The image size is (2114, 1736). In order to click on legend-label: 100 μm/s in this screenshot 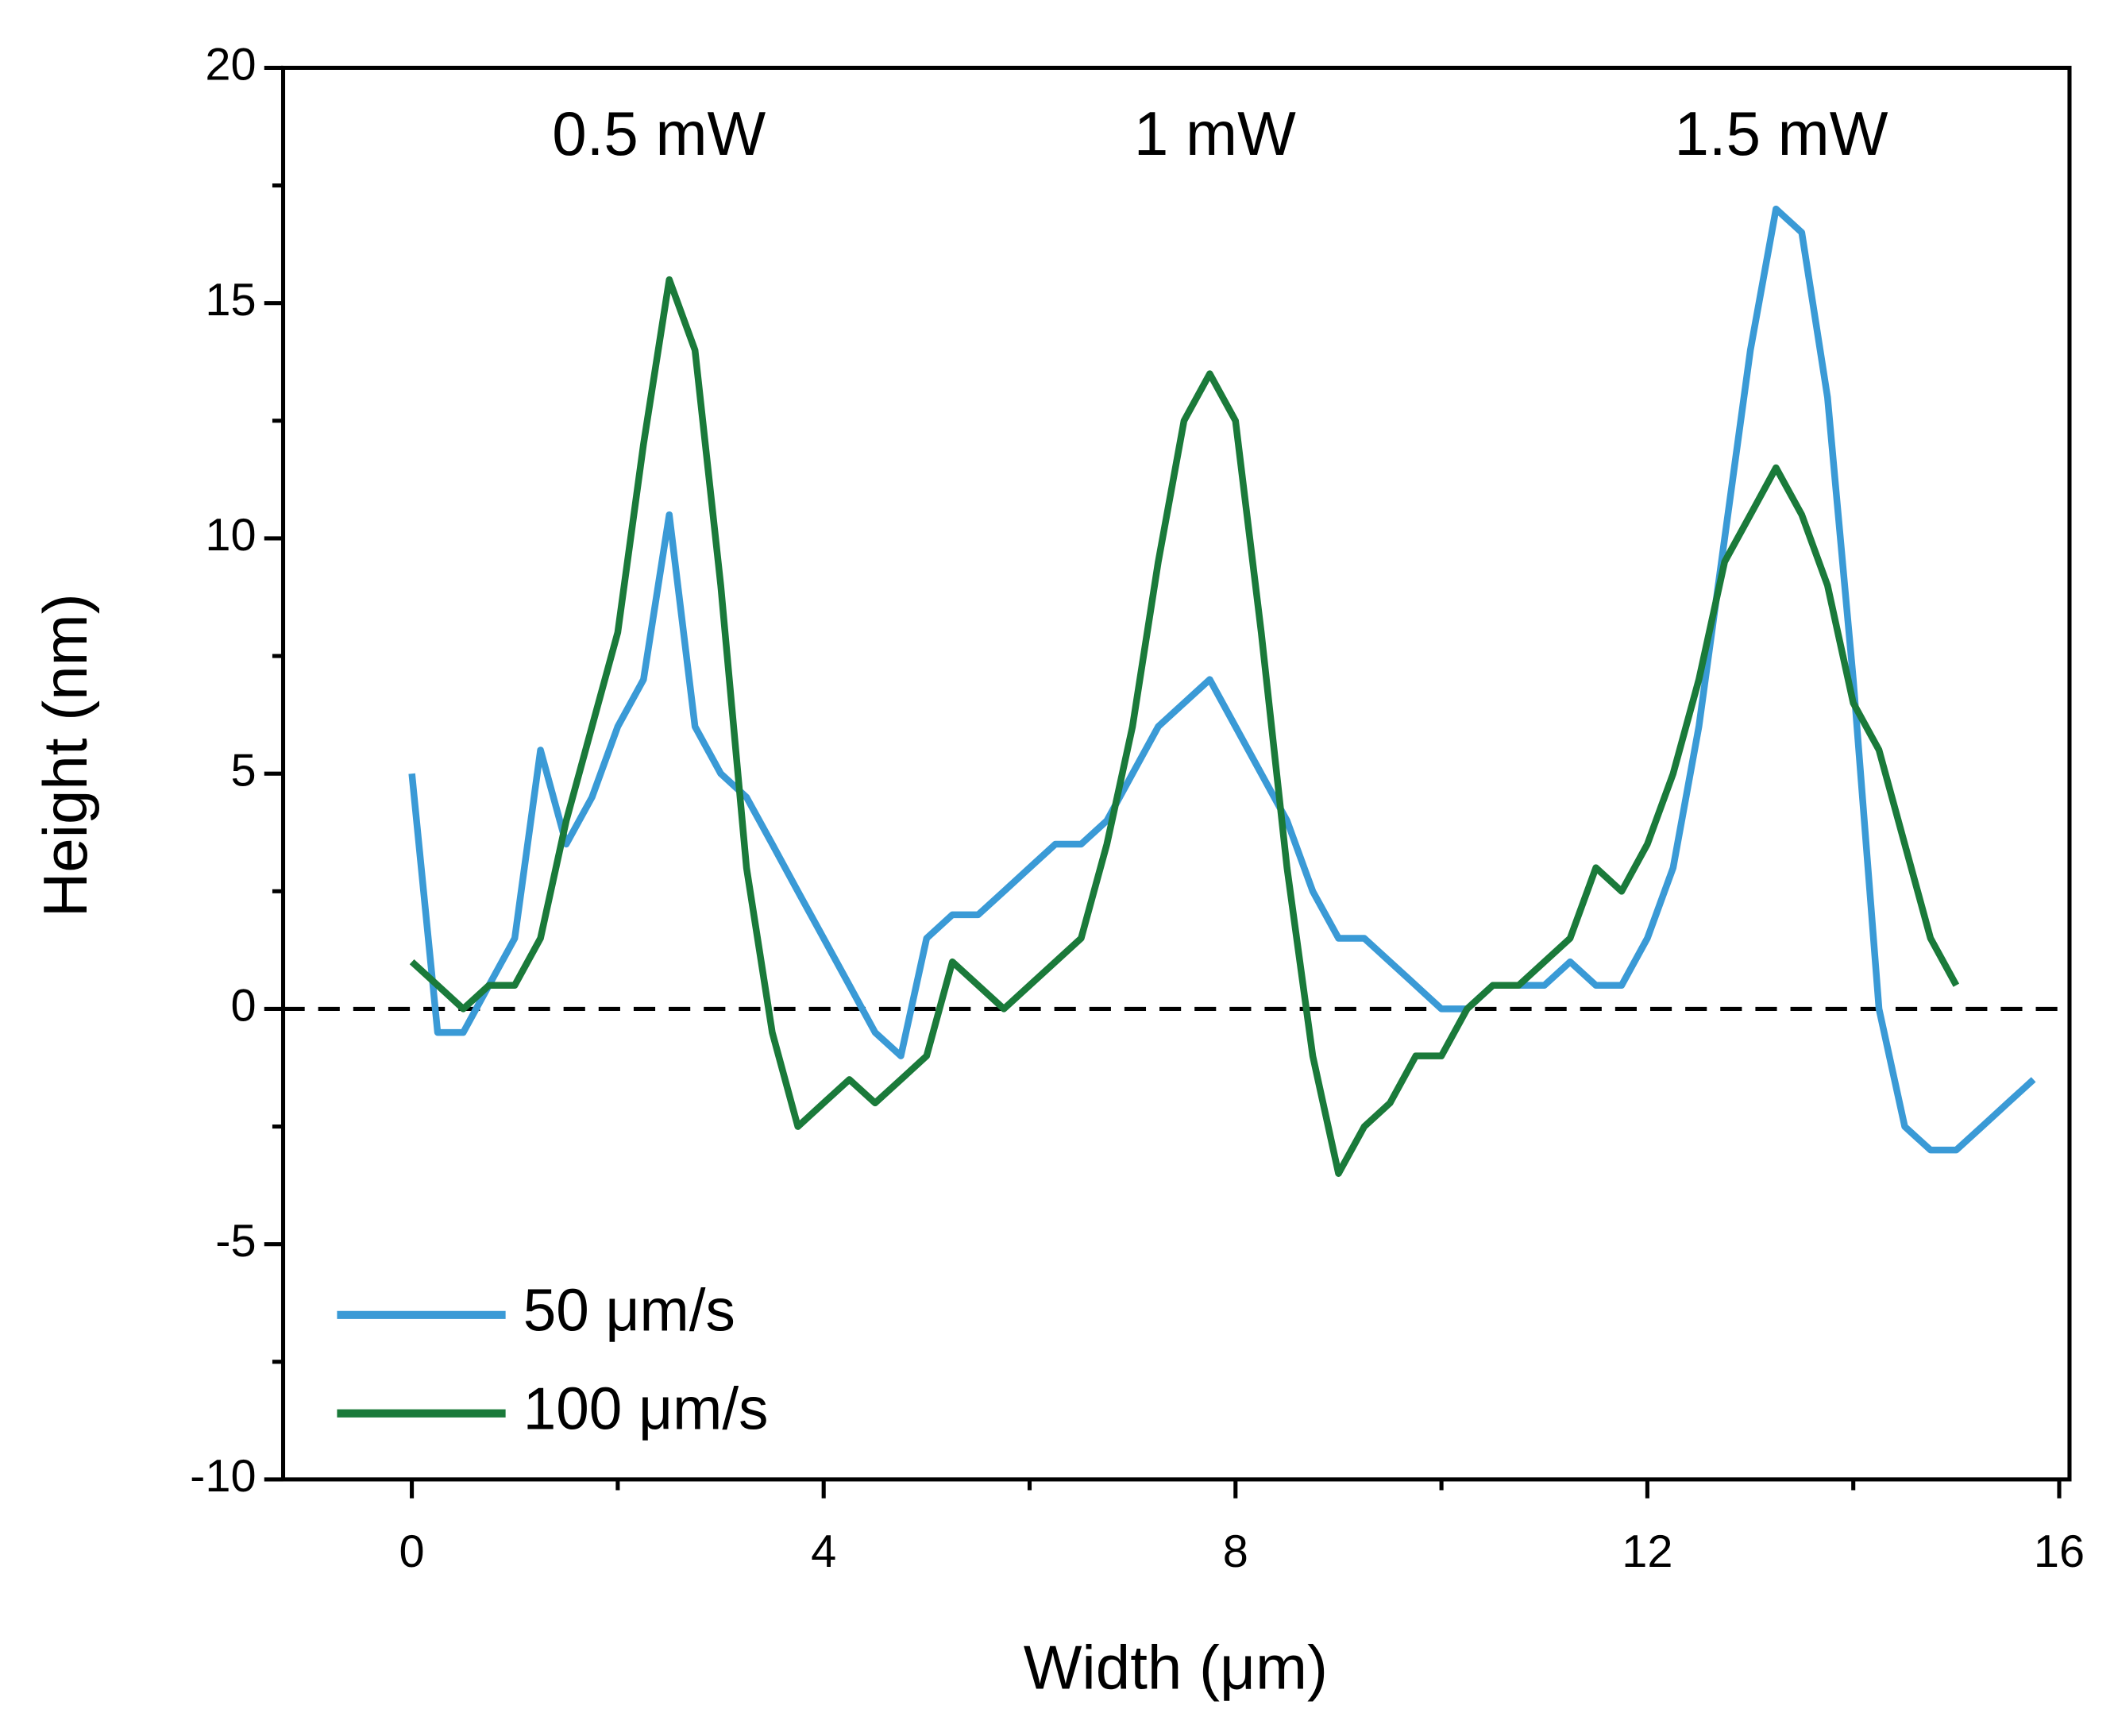, I will do `click(646, 1408)`.